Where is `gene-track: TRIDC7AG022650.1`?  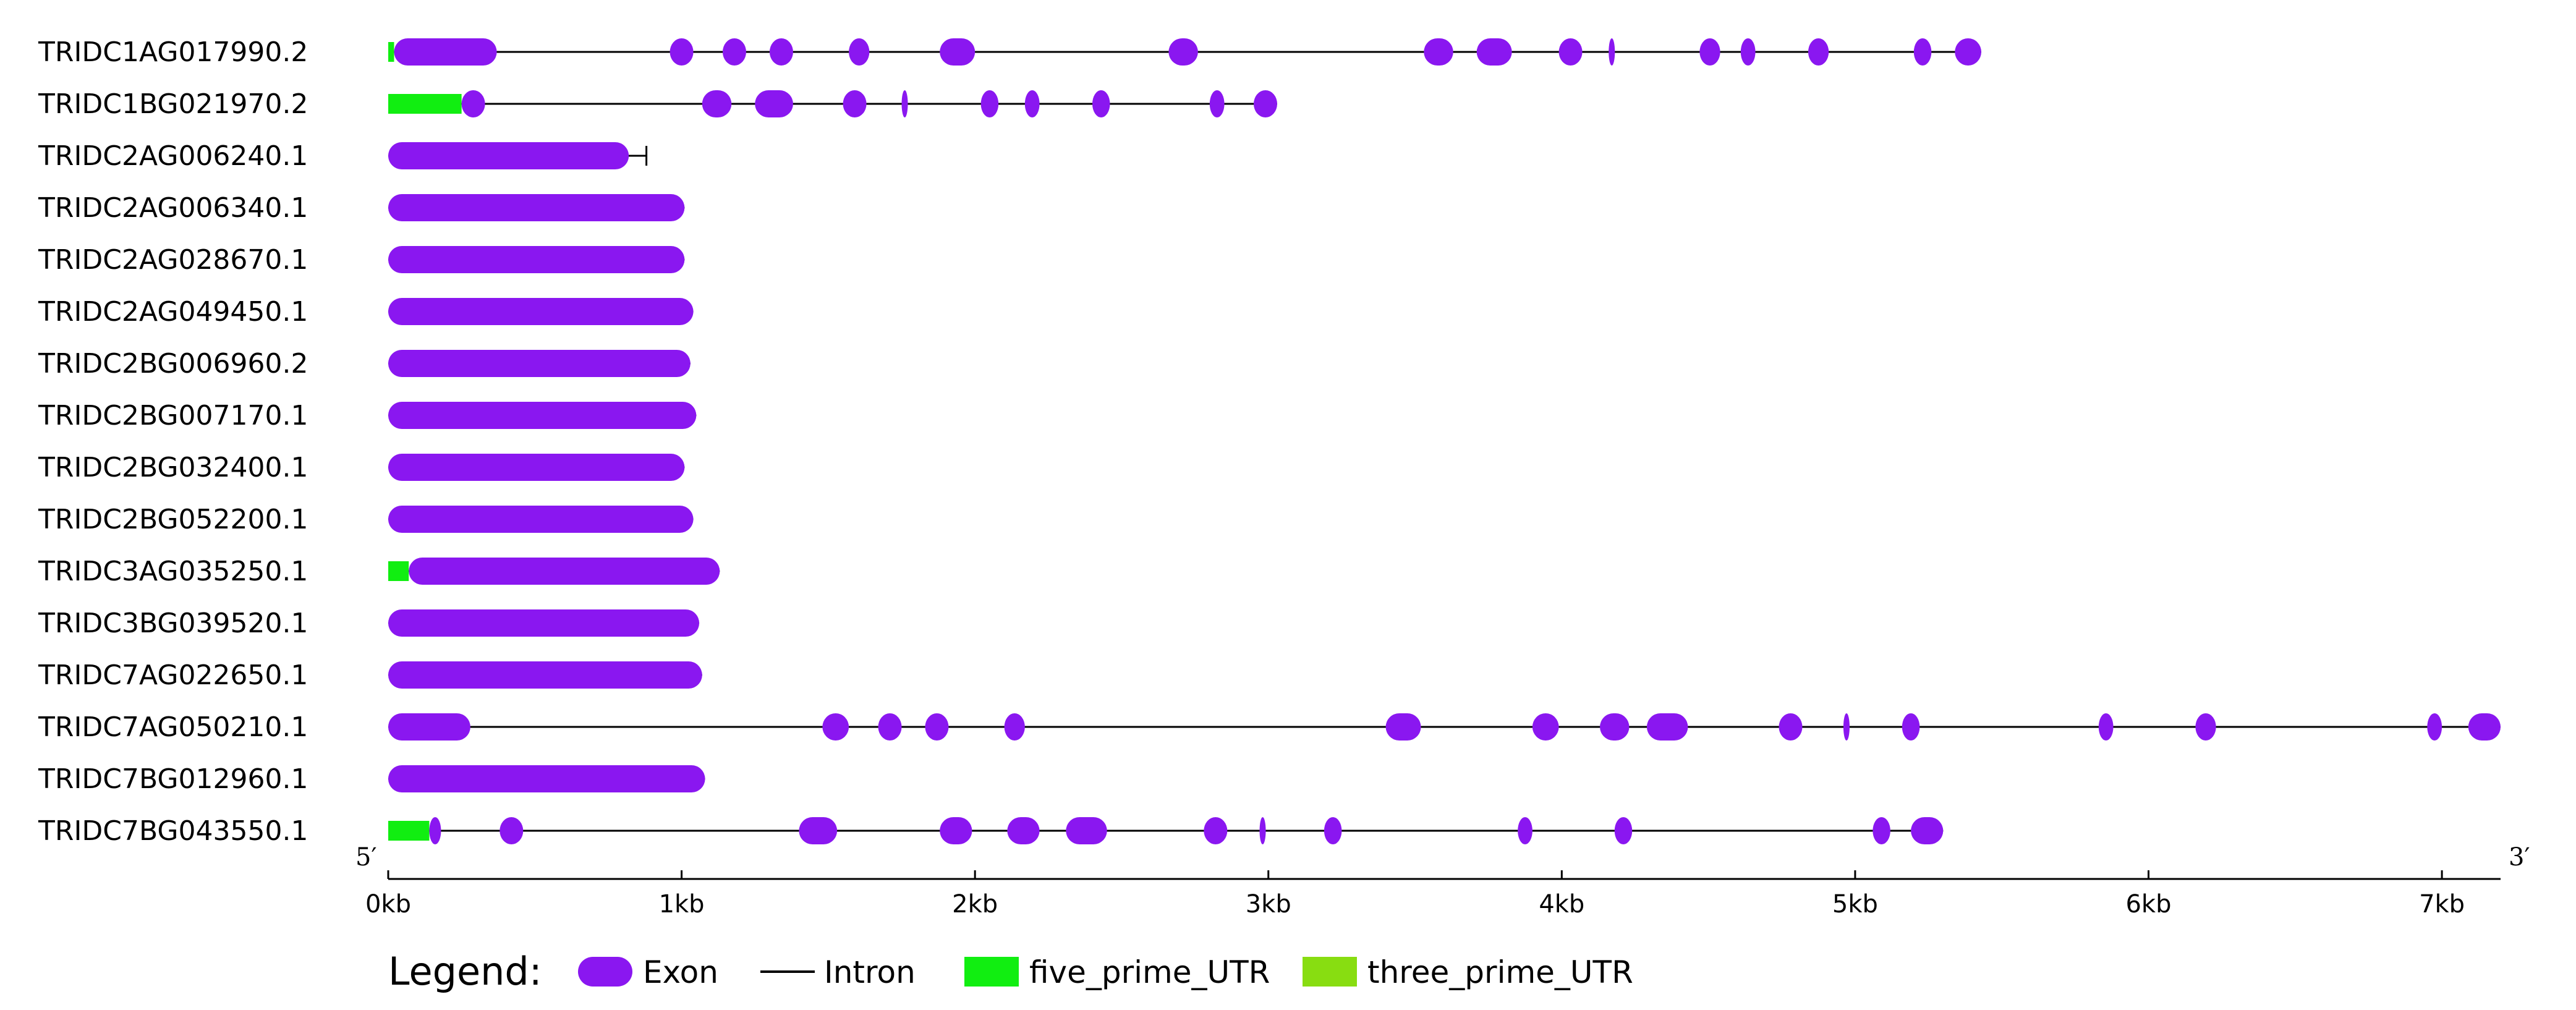 gene-track: TRIDC7AG022650.1 is located at coordinates (370, 675).